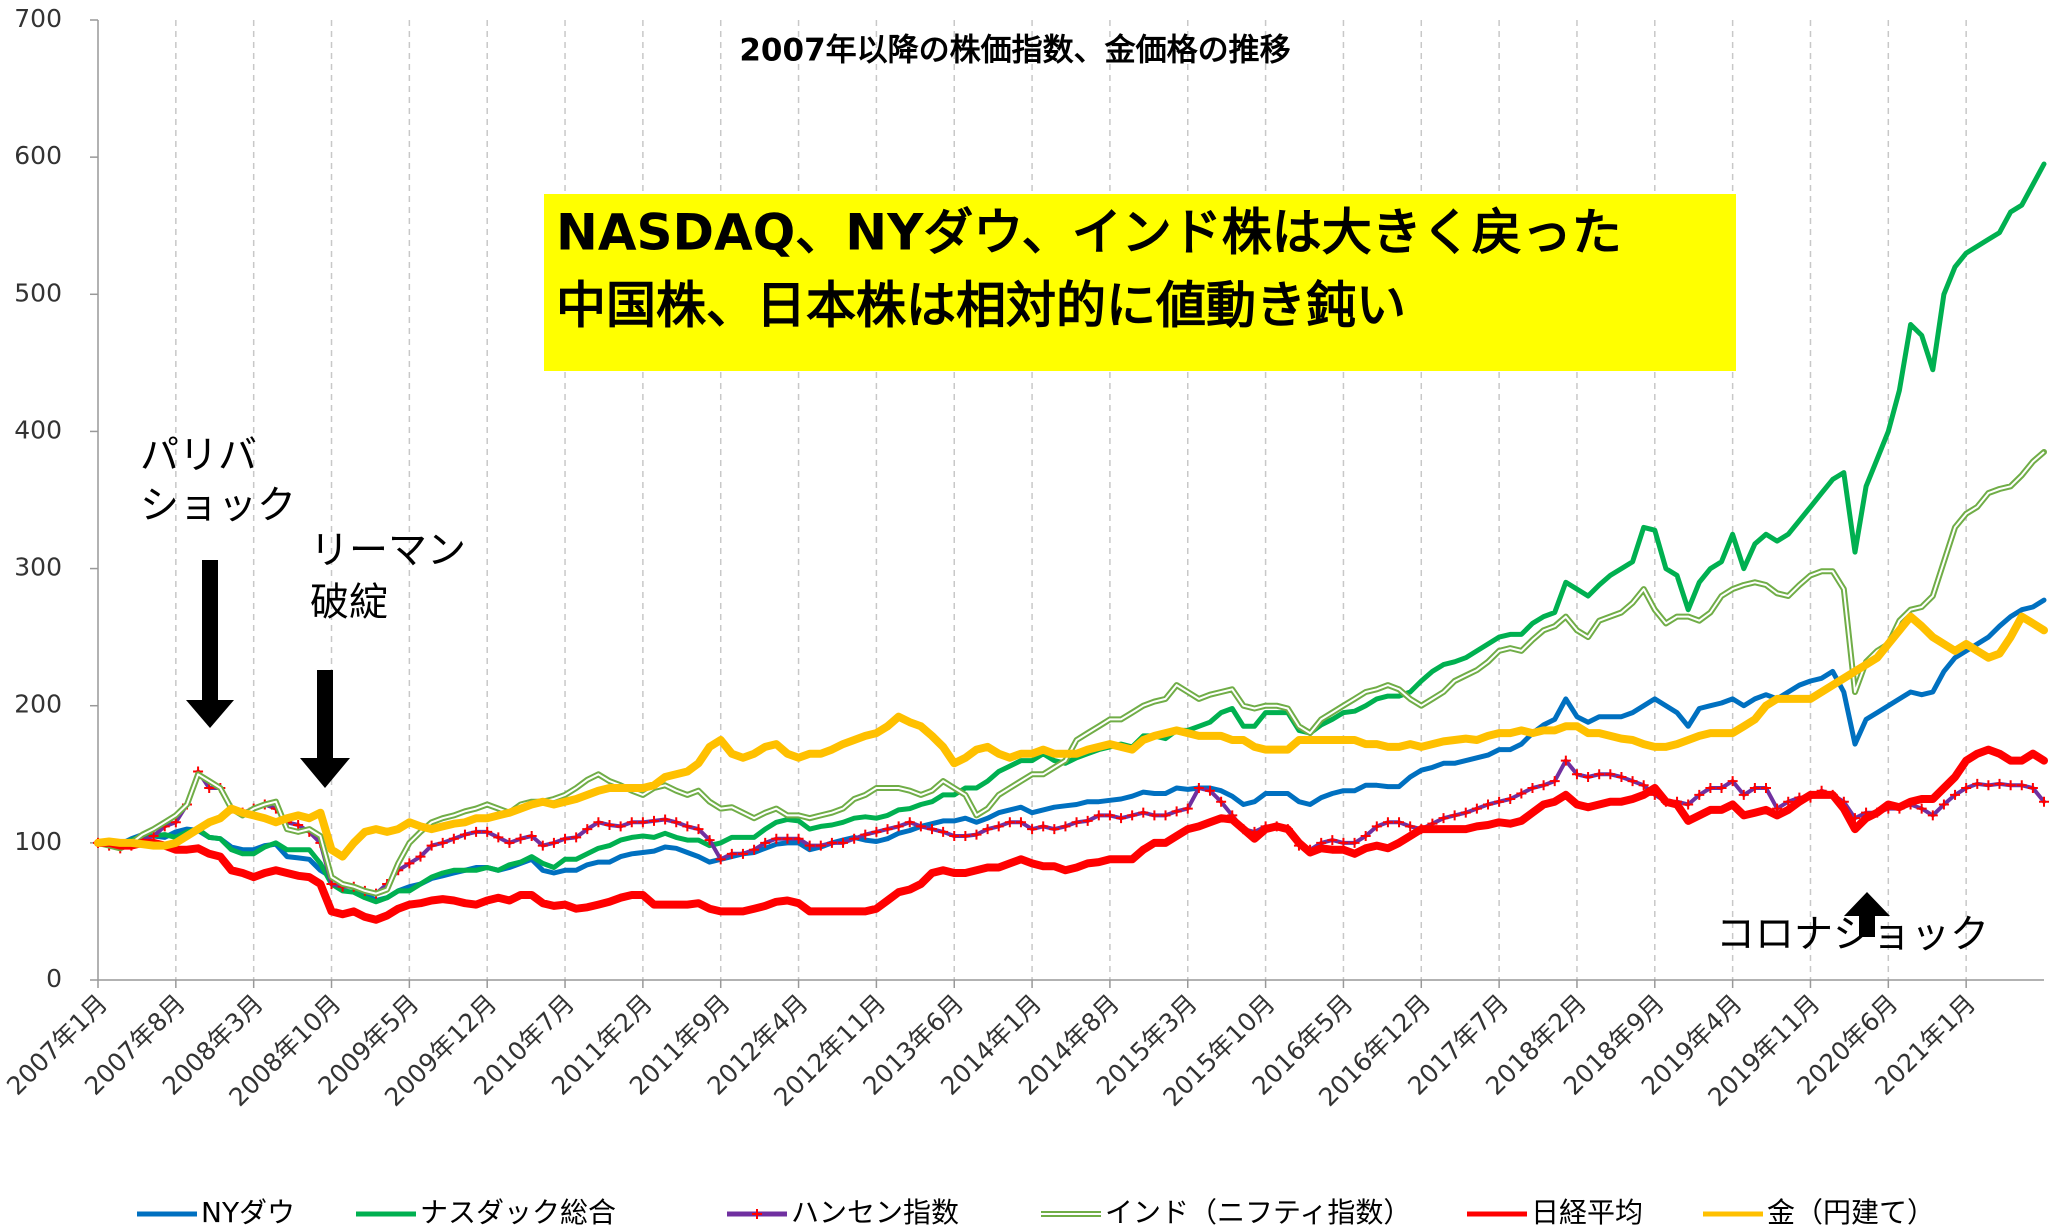  What do you see at coordinates (210, 644) in the screenshot?
I see `arrow-down` at bounding box center [210, 644].